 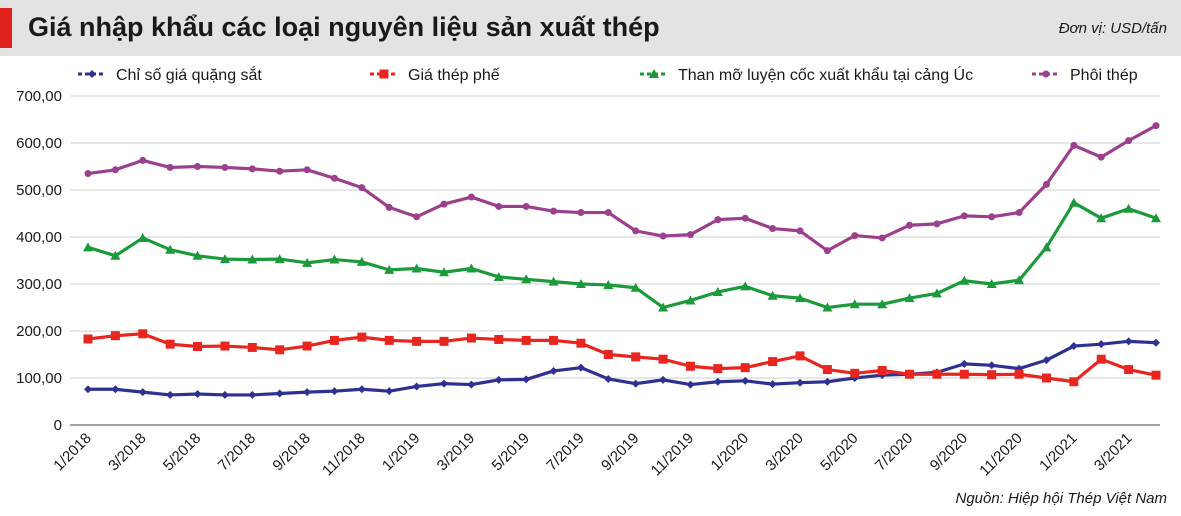 I want to click on series-line, so click(x=622, y=358).